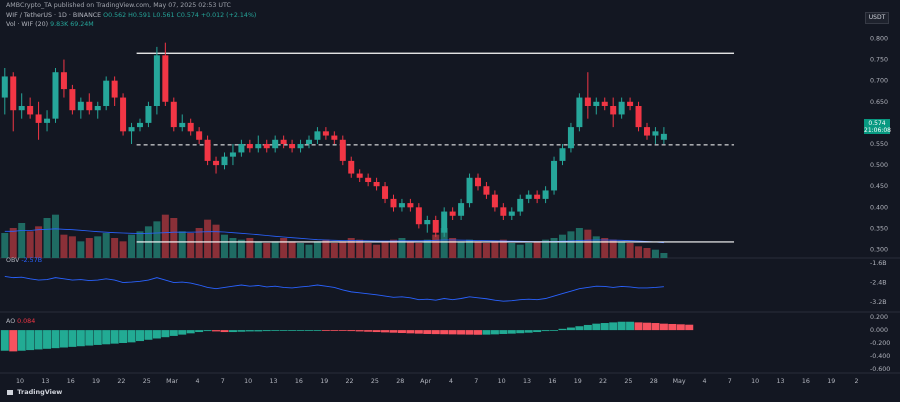 The width and height of the screenshot is (900, 402). Describe the element at coordinates (879, 165) in the screenshot. I see `price-tick-label: 0.500` at that location.